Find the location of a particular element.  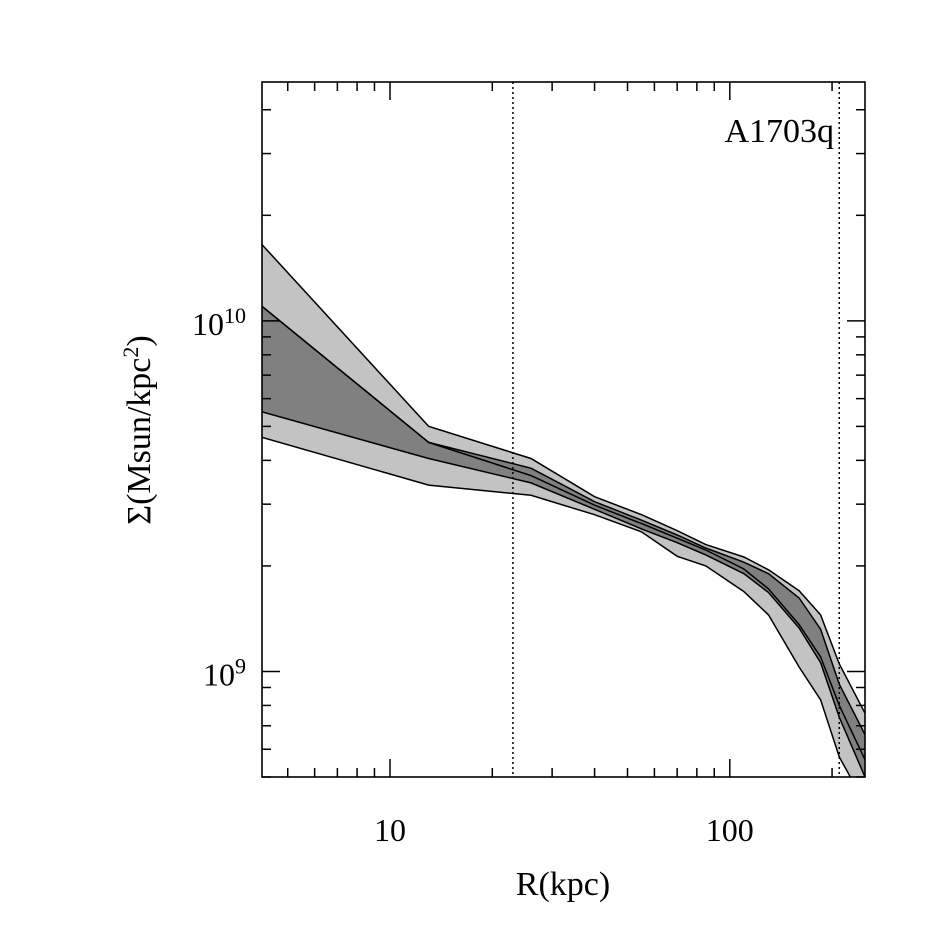

x-tick-label: 100 is located at coordinates (730, 830).